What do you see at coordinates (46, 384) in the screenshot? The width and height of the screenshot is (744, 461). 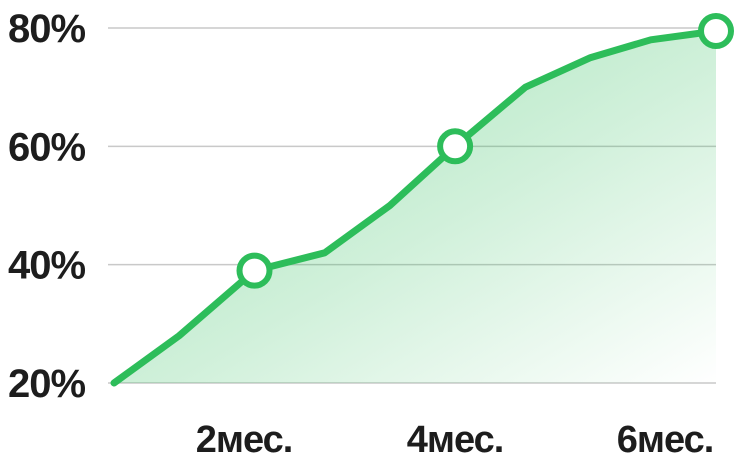 I see `y-tick-label: 20%` at bounding box center [46, 384].